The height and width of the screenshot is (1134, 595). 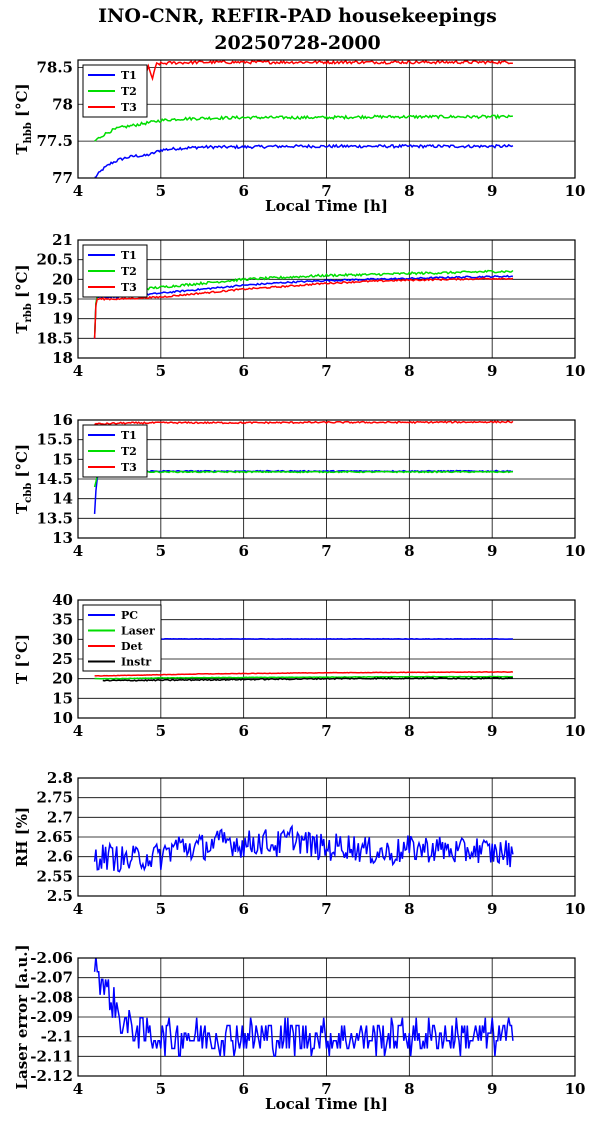 I want to click on series-line-det, so click(x=304, y=674).